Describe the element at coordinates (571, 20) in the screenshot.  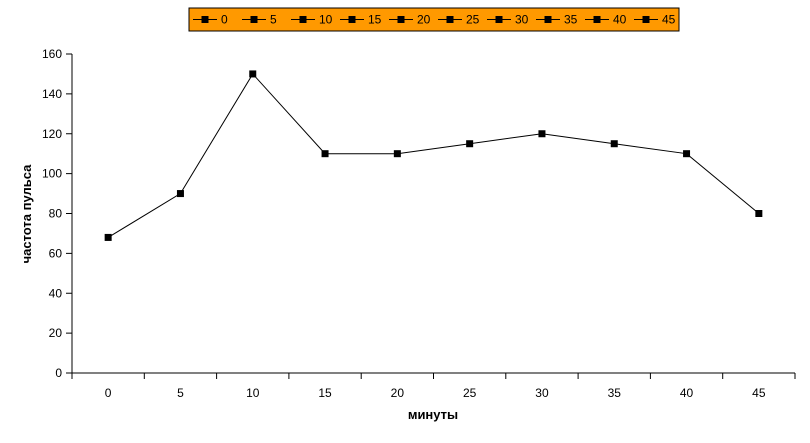
I see `legend-entry-label: 35` at that location.